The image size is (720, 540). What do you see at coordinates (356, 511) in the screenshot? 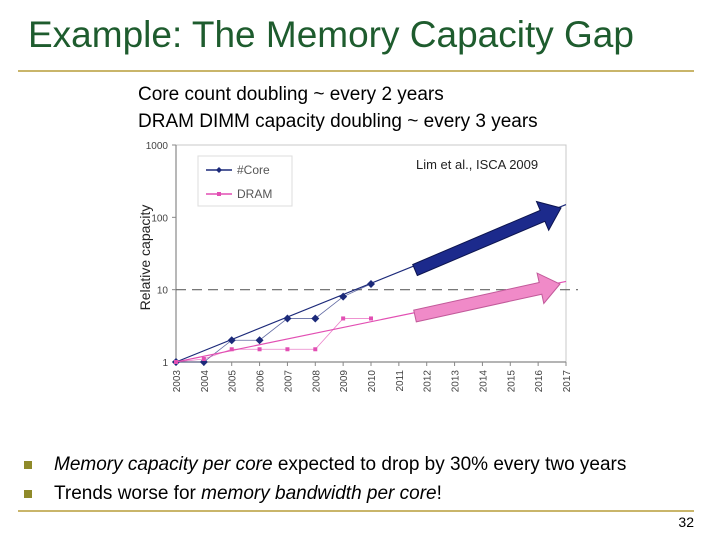
I see `footer-divider` at bounding box center [356, 511].